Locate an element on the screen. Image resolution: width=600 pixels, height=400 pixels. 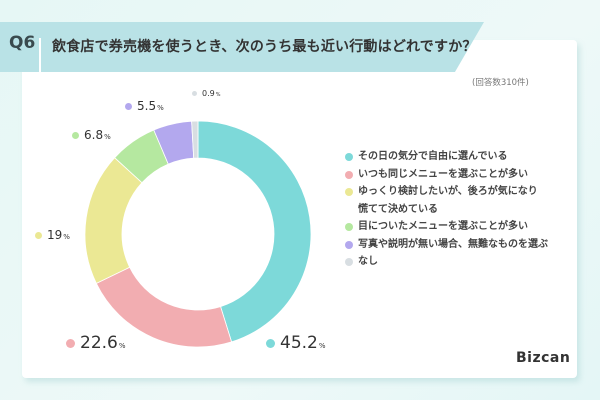
teal-swatch-icon is located at coordinates (349, 157).